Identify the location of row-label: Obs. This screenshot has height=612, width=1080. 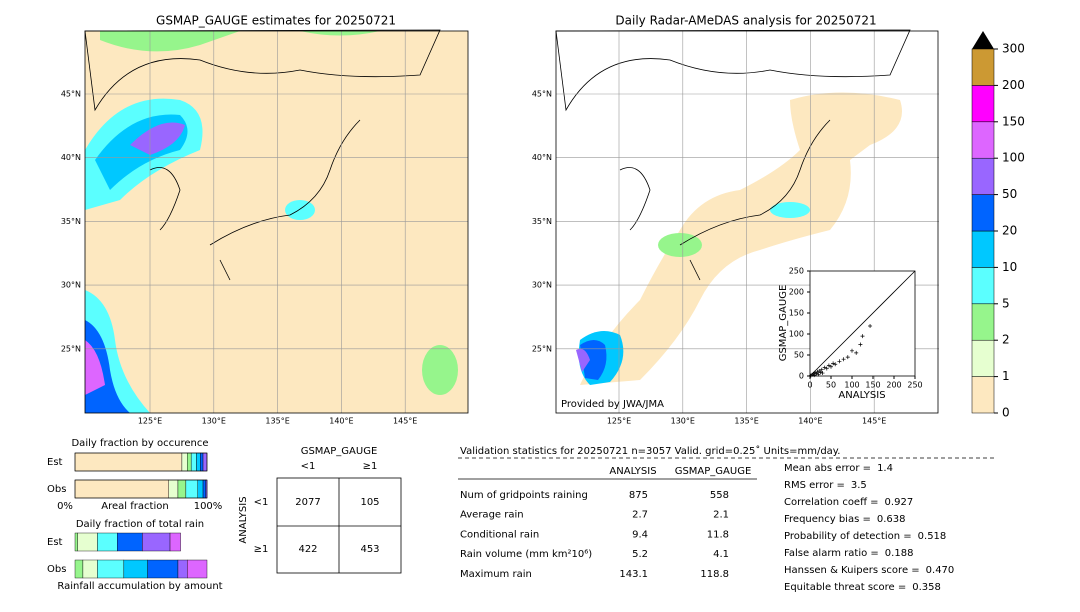
(56, 569).